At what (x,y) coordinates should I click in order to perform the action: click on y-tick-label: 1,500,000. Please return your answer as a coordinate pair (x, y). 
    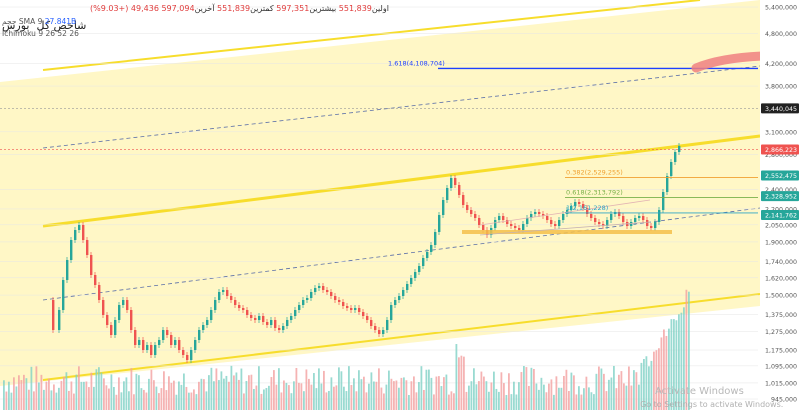
    Looking at the image, I should click on (781, 296).